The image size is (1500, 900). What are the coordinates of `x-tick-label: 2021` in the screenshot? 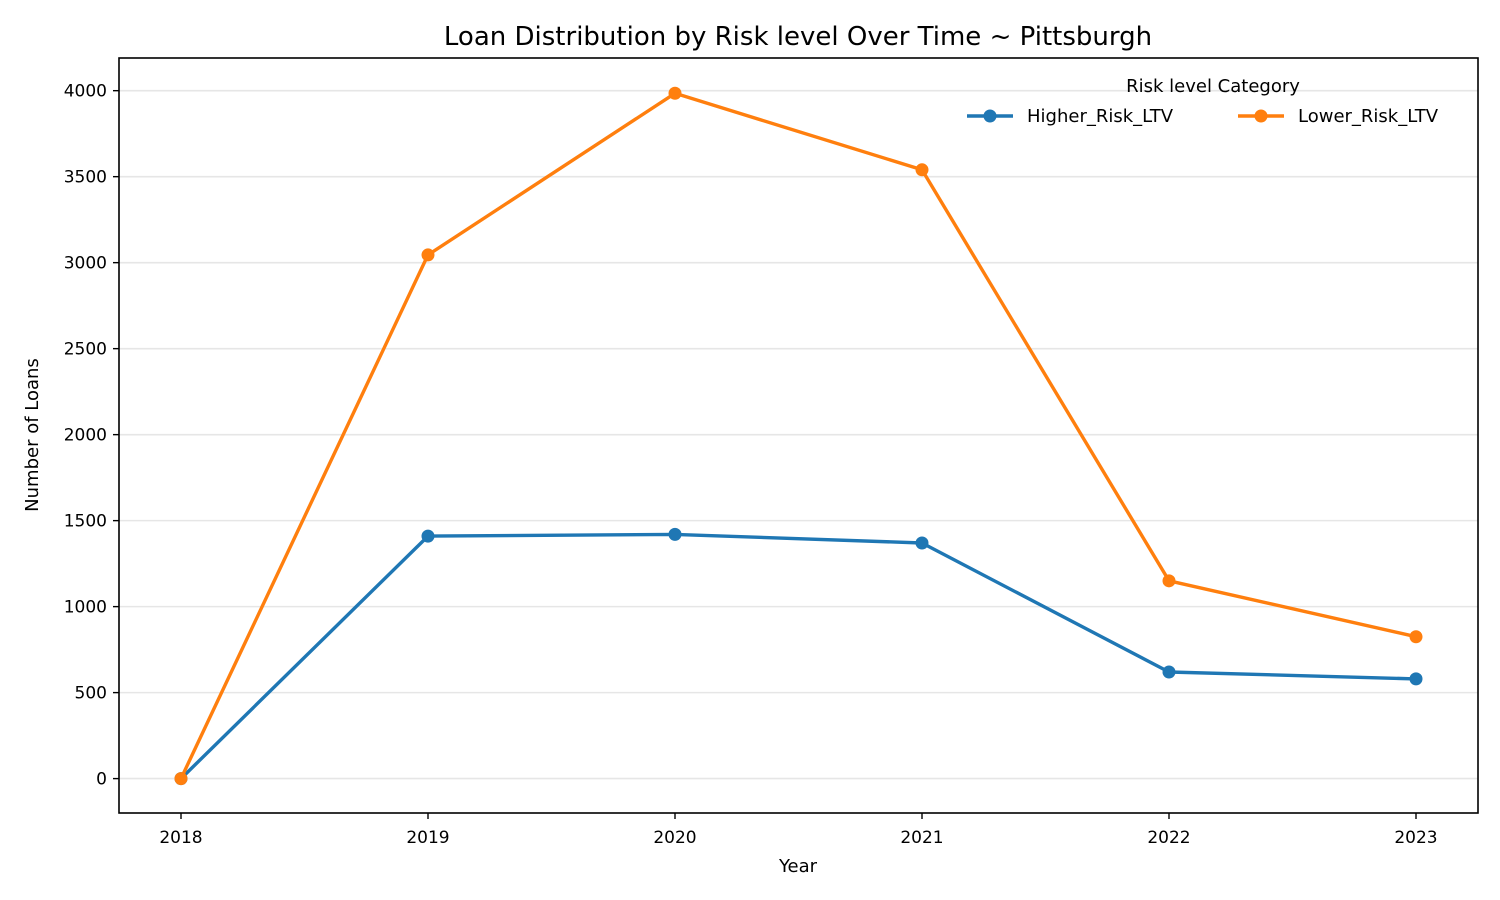 It's located at (921, 838).